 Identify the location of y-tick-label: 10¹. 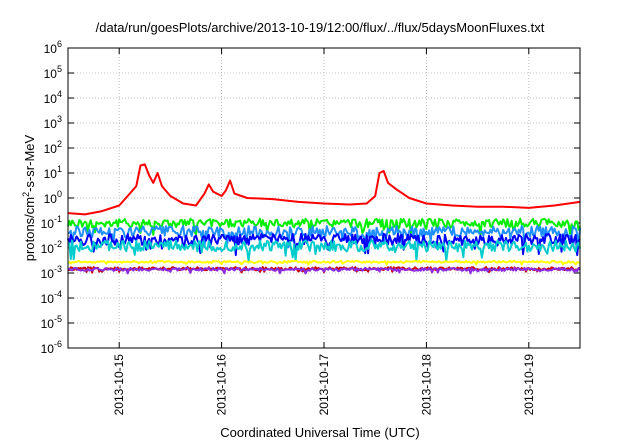
(53, 172).